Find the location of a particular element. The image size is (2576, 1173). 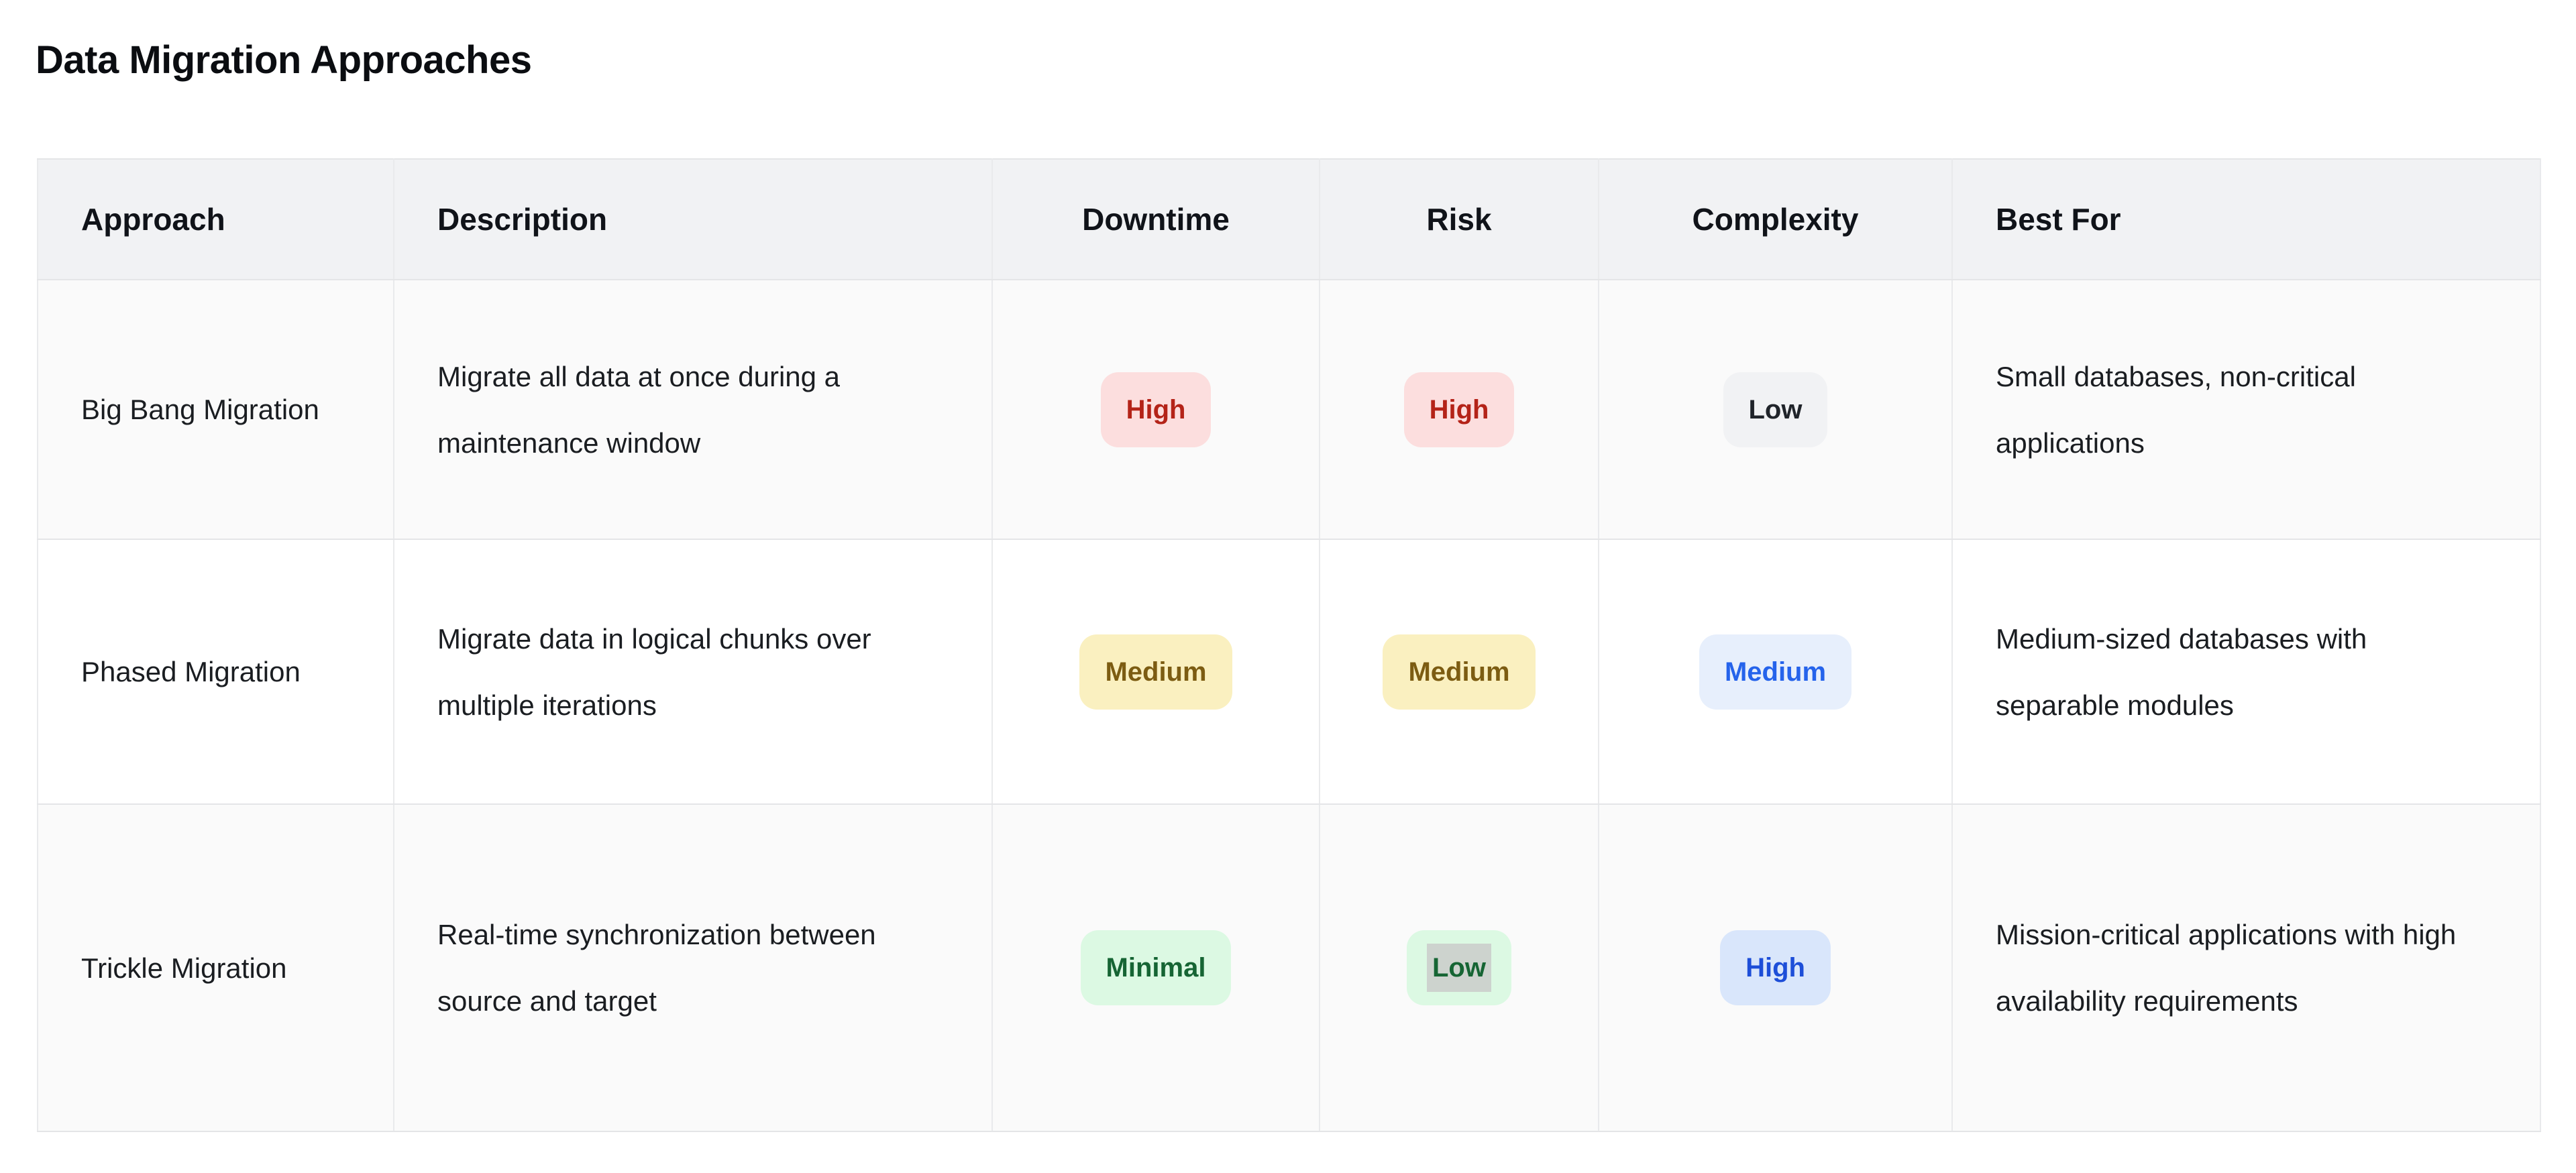

header-risk: Risk is located at coordinates (1459, 219).